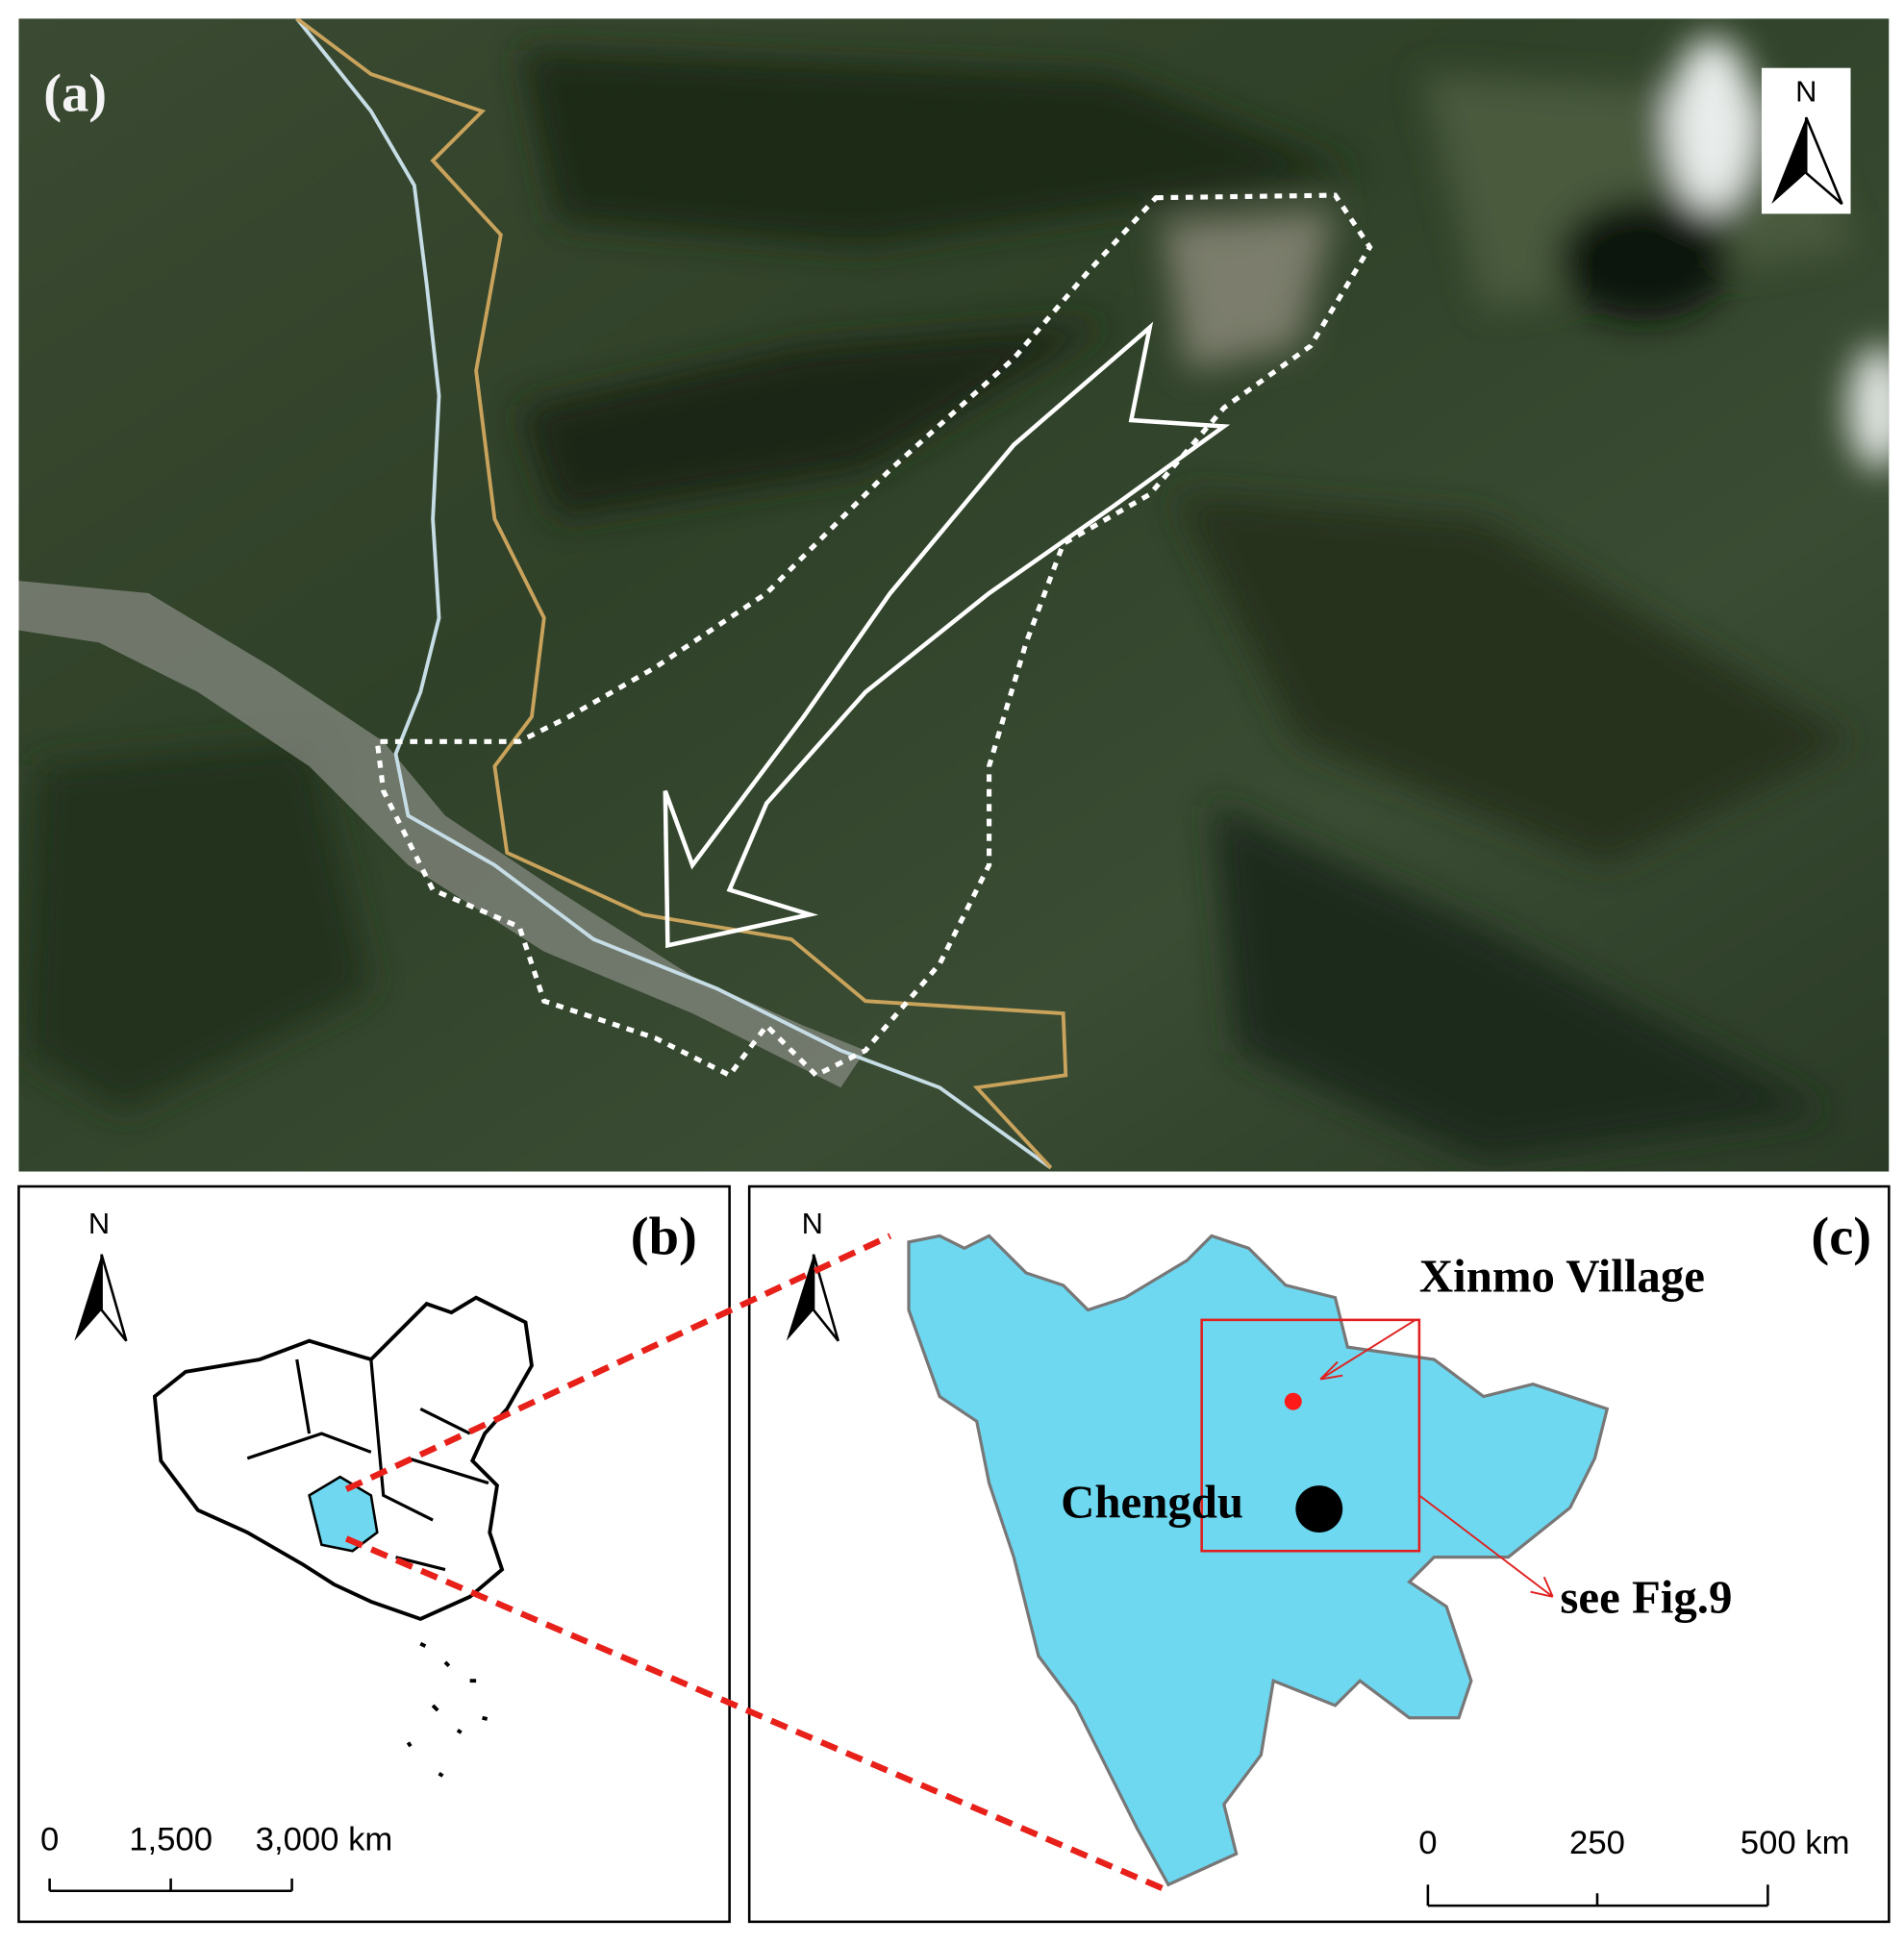  I want to click on movement-arrow, so click(947, 635).